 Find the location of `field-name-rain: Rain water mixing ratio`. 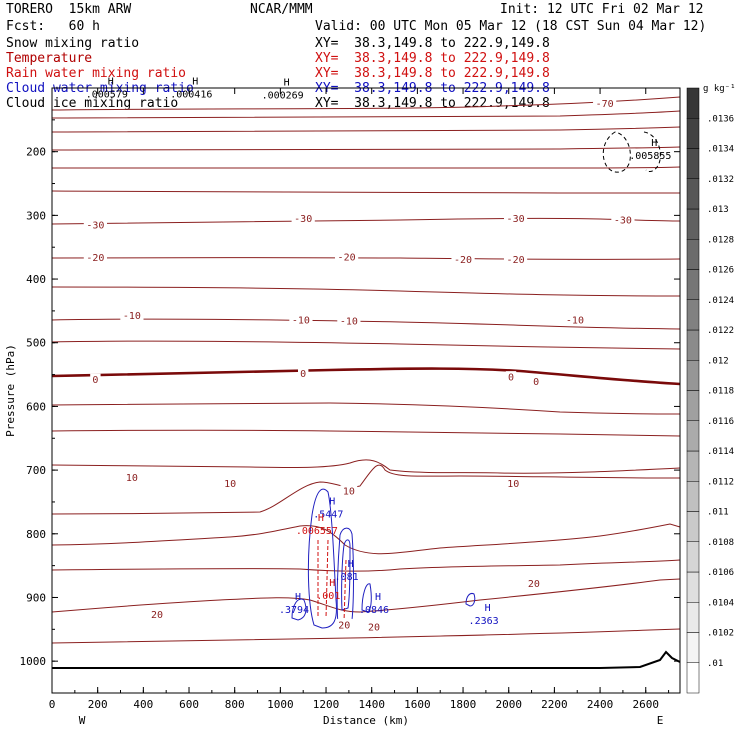

field-name-rain: Rain water mixing ratio is located at coordinates (96, 73).